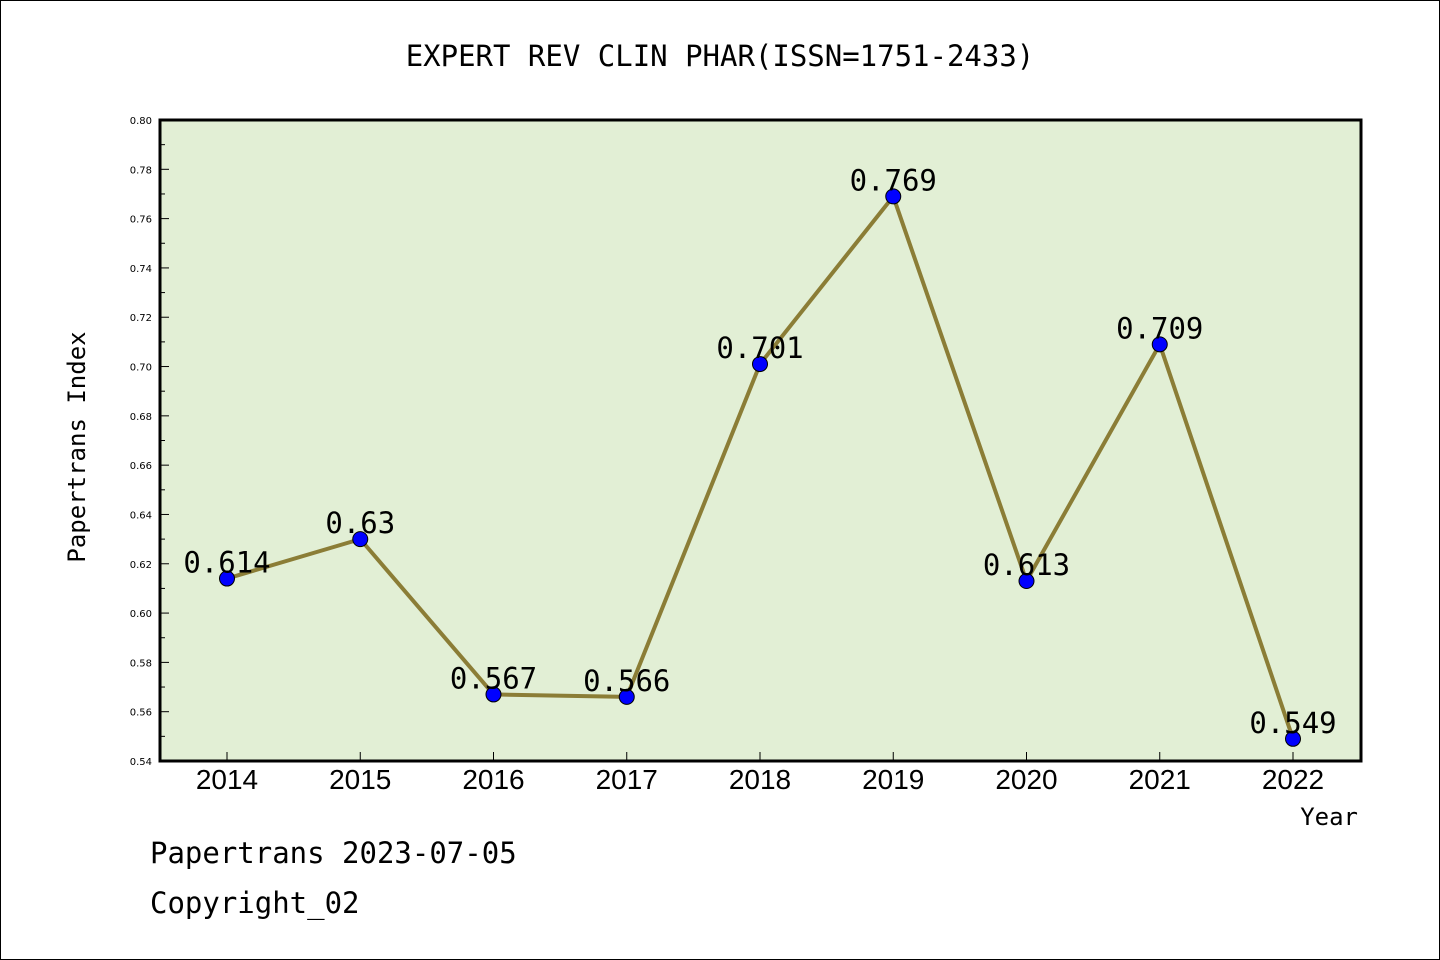 The width and height of the screenshot is (1440, 960). Describe the element at coordinates (333, 853) in the screenshot. I see `footer-date: Papertrans 2023-07-05` at that location.